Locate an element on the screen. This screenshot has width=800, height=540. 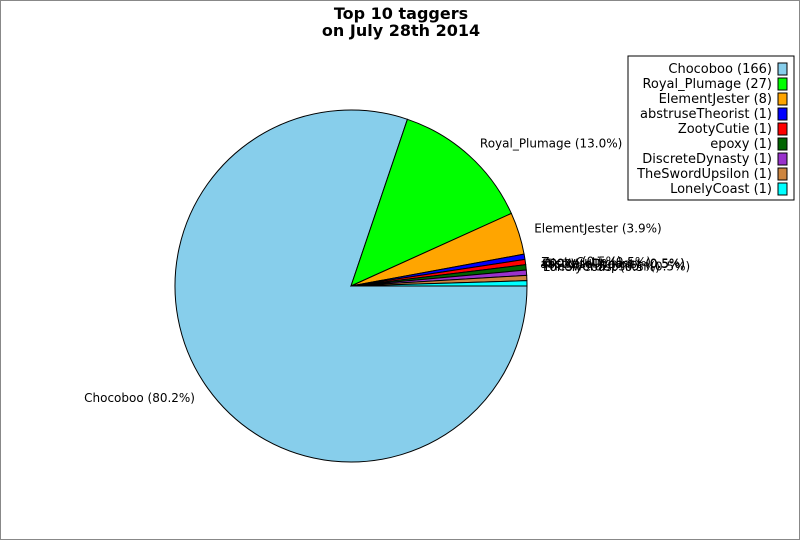
legend-entry-lonelycoast: LonelyCoast (1) is located at coordinates (721, 189).